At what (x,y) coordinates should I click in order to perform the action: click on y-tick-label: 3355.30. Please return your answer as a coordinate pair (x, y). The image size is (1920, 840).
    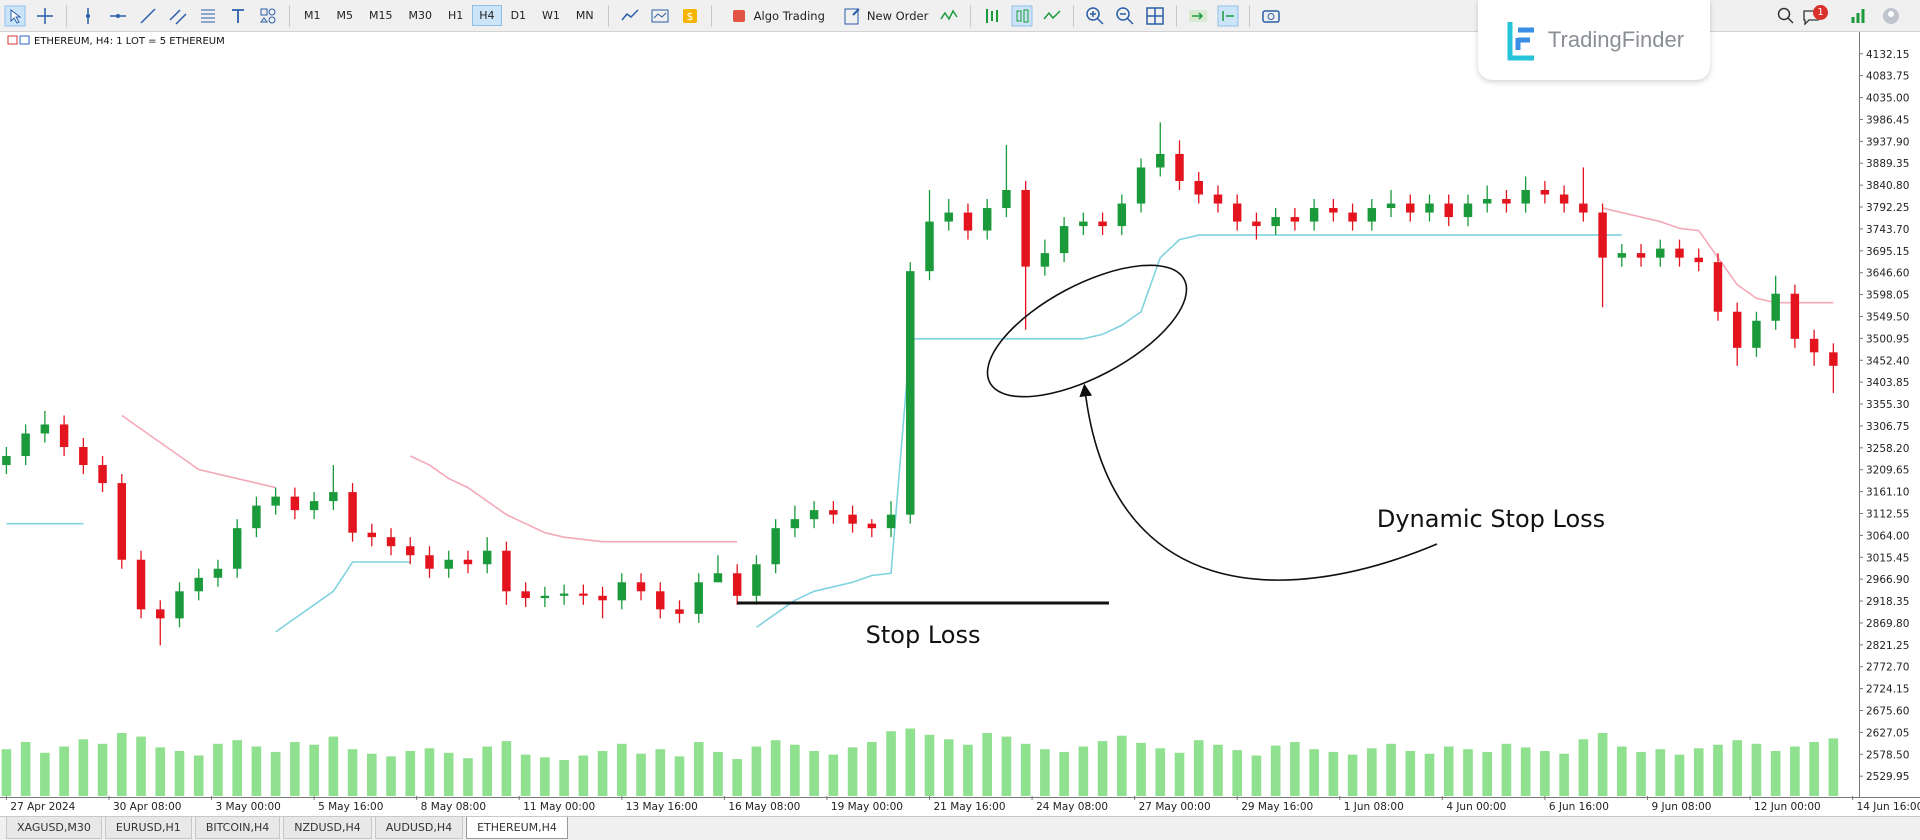
    Looking at the image, I should click on (1887, 405).